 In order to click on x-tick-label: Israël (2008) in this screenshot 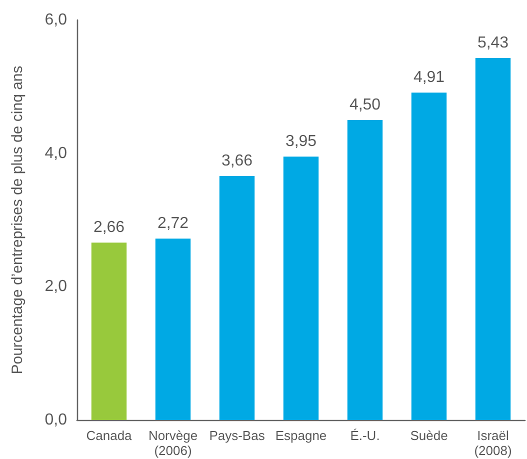, I will do `click(493, 443)`.